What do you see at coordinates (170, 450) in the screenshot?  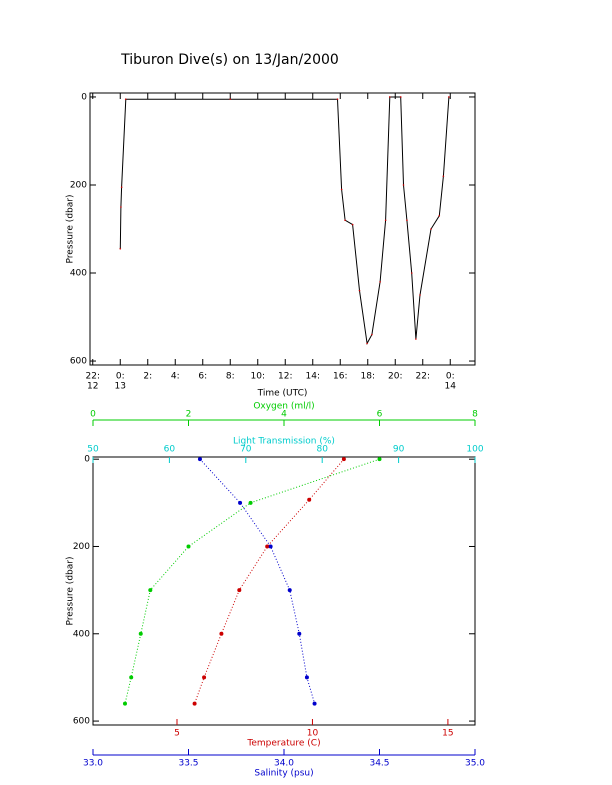 I see `x-tick-label: 60` at bounding box center [170, 450].